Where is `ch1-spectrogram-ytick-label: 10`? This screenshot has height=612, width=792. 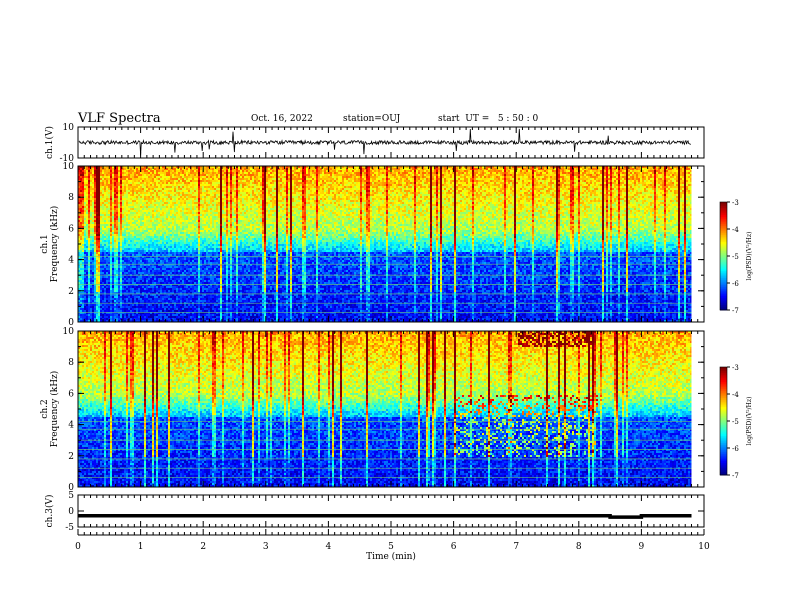
ch1-spectrogram-ytick-label: 10 is located at coordinates (69, 167).